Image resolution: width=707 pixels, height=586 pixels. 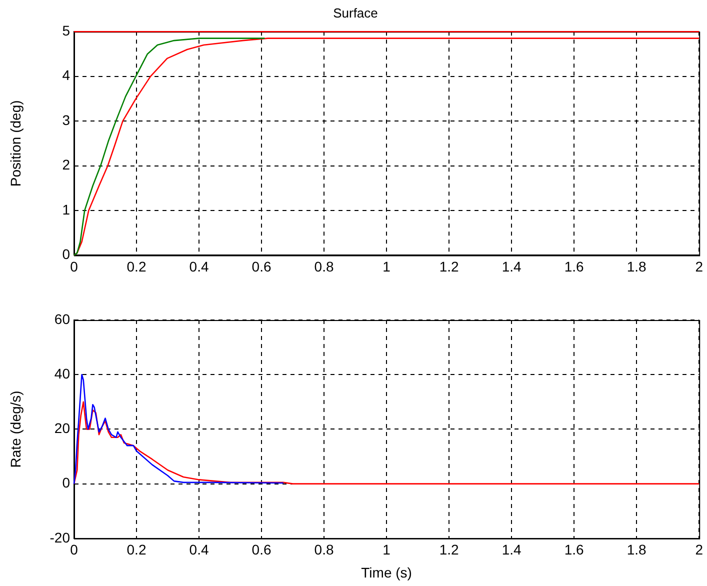 What do you see at coordinates (66, 75) in the screenshot?
I see `y-tick-label: 4` at bounding box center [66, 75].